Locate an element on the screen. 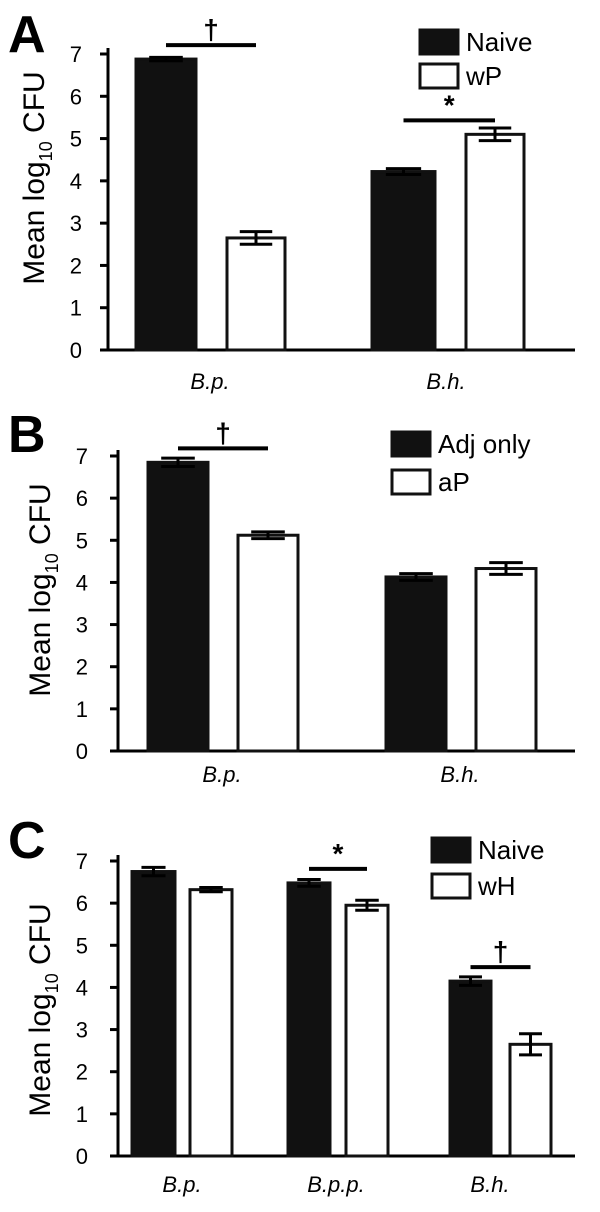 Image resolution: width=600 pixels, height=1212 pixels. legend-label-ap: aP is located at coordinates (454, 482).